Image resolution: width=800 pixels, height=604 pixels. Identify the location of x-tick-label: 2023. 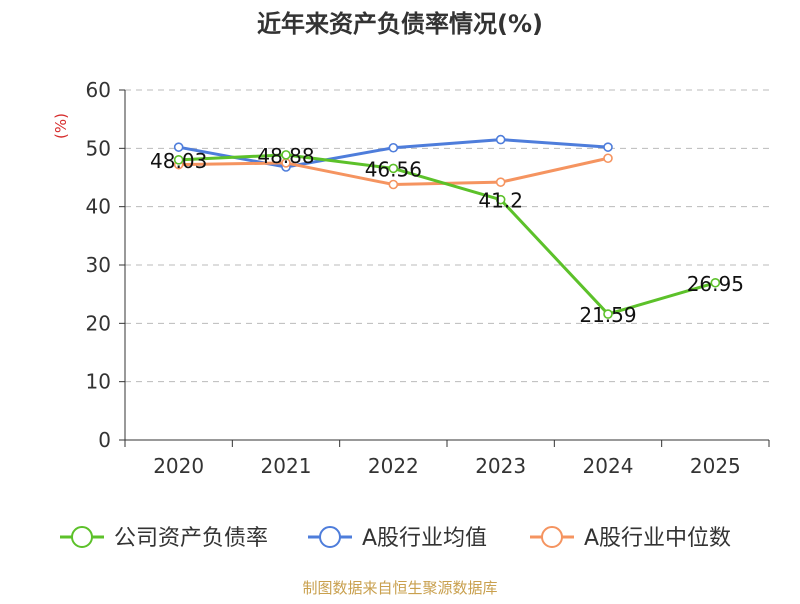
(500, 466).